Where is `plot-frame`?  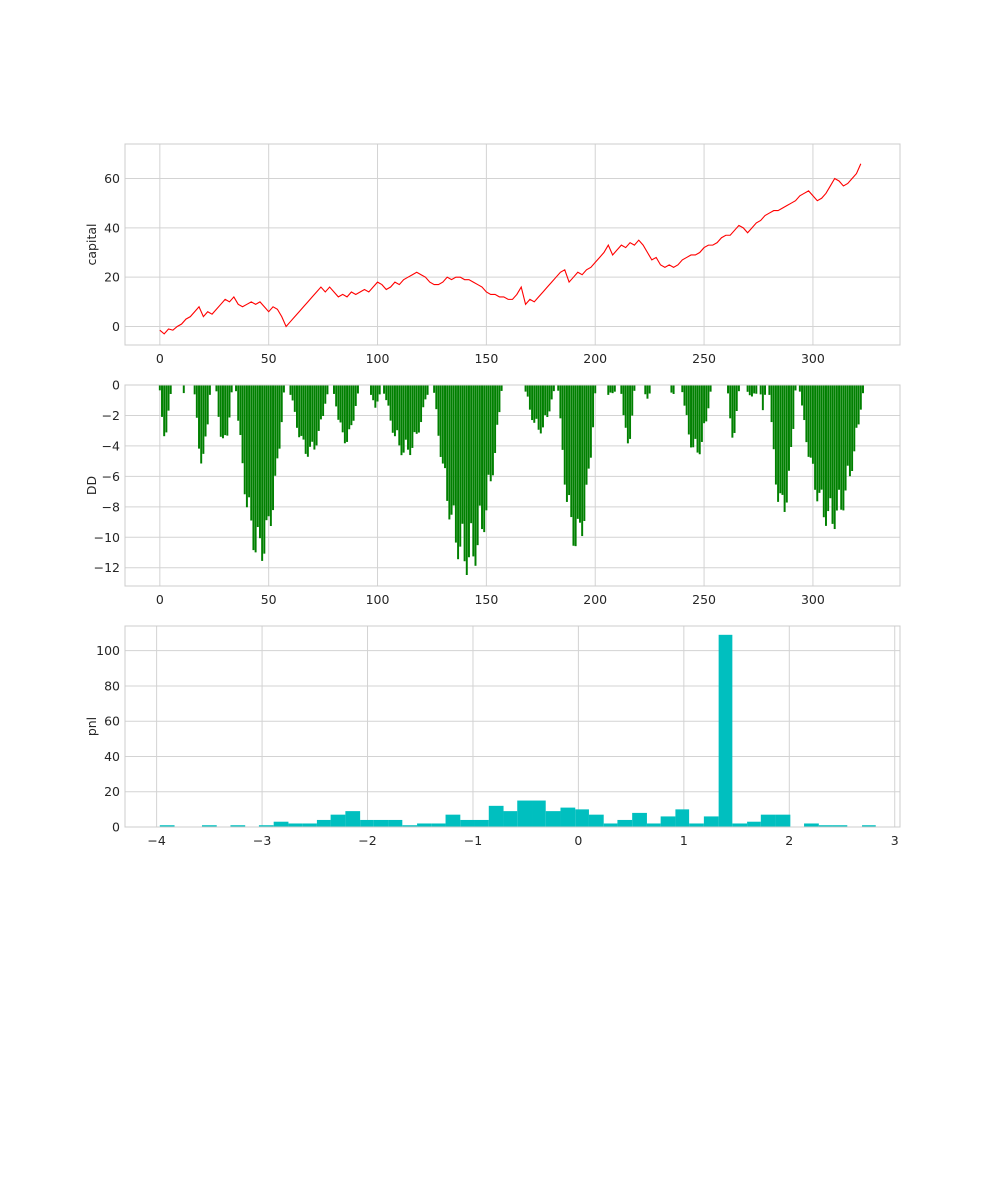 plot-frame is located at coordinates (512, 244).